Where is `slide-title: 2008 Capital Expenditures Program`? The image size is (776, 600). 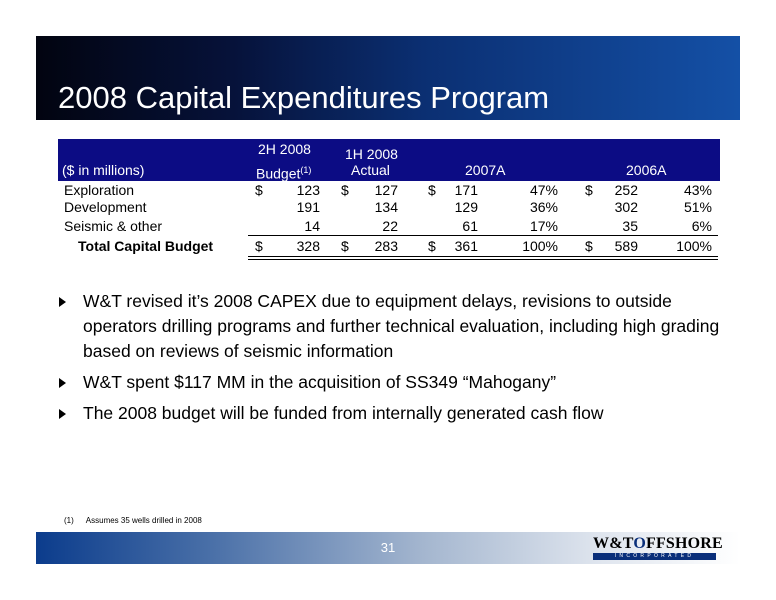 slide-title: 2008 Capital Expenditures Program is located at coordinates (304, 97).